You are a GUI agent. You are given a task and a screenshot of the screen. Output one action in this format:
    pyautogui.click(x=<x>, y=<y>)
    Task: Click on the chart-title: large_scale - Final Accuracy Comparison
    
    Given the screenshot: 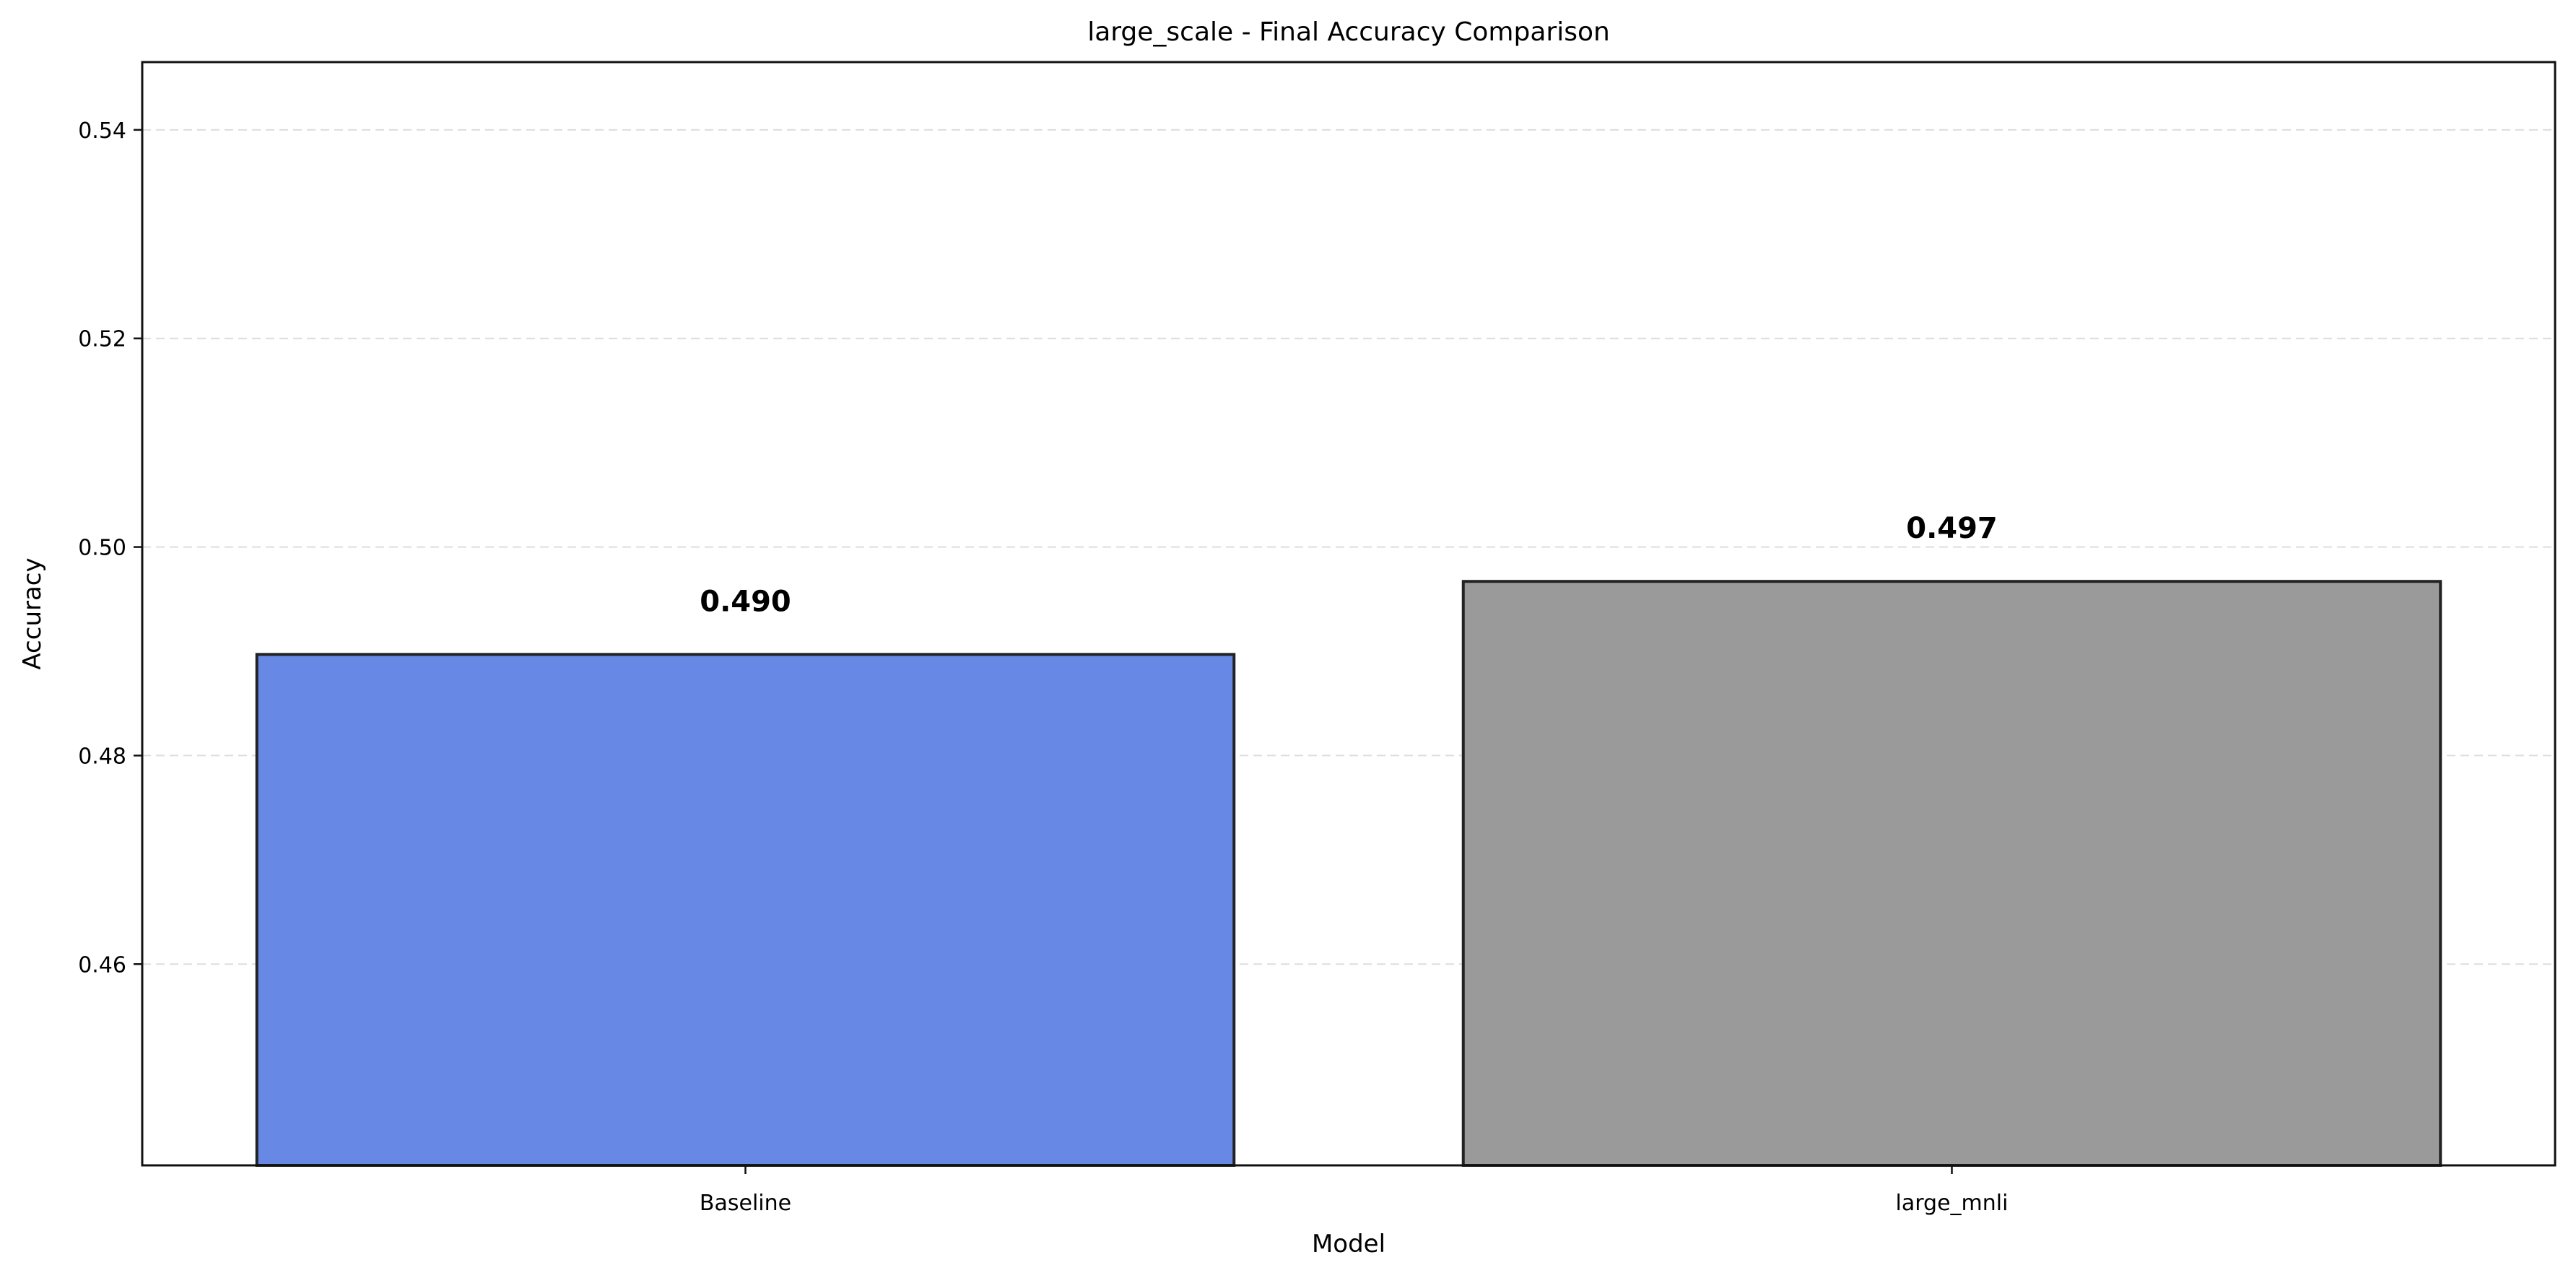 What is the action you would take?
    pyautogui.click(x=1348, y=32)
    